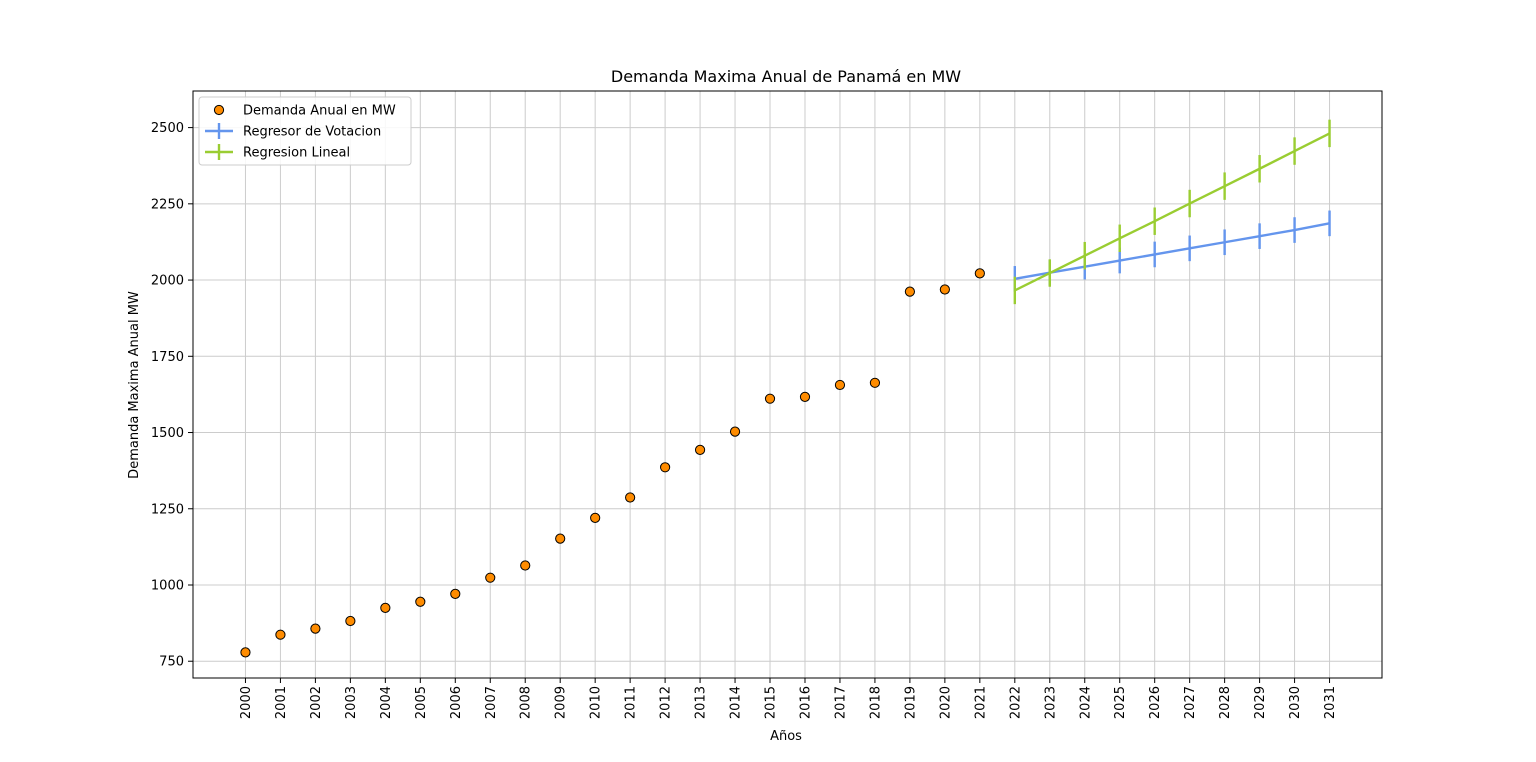 This screenshot has width=1536, height=762. What do you see at coordinates (172, 395) in the screenshot?
I see `y-ticks: 750 1000 1250 1500 1750 2000 2250 2500` at bounding box center [172, 395].